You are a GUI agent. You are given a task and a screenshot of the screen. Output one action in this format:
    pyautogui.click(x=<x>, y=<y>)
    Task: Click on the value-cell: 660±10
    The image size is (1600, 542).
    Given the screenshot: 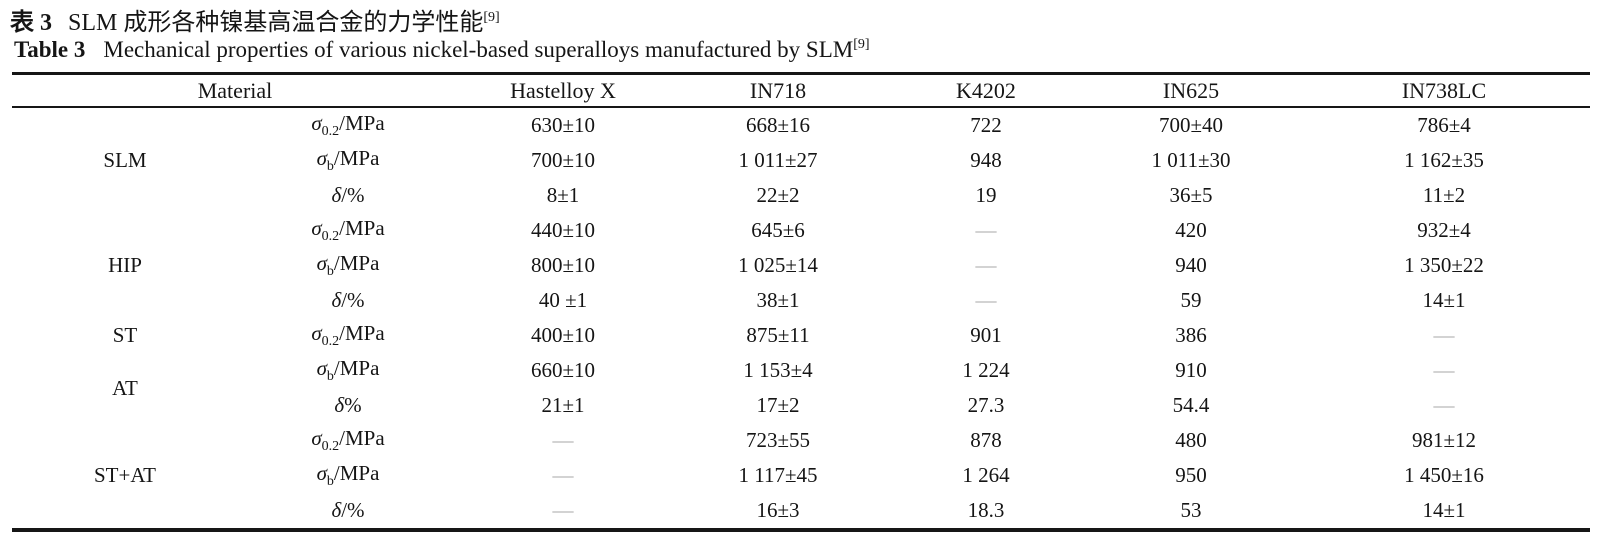 What is the action you would take?
    pyautogui.click(x=563, y=370)
    